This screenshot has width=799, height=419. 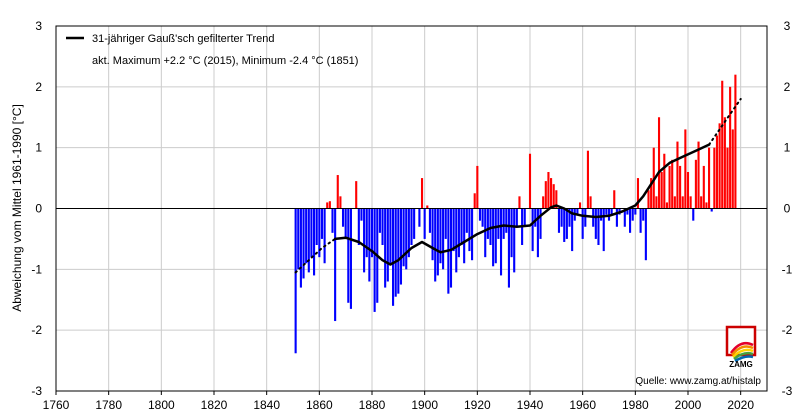 I want to click on bar-2011, so click(x=717, y=172).